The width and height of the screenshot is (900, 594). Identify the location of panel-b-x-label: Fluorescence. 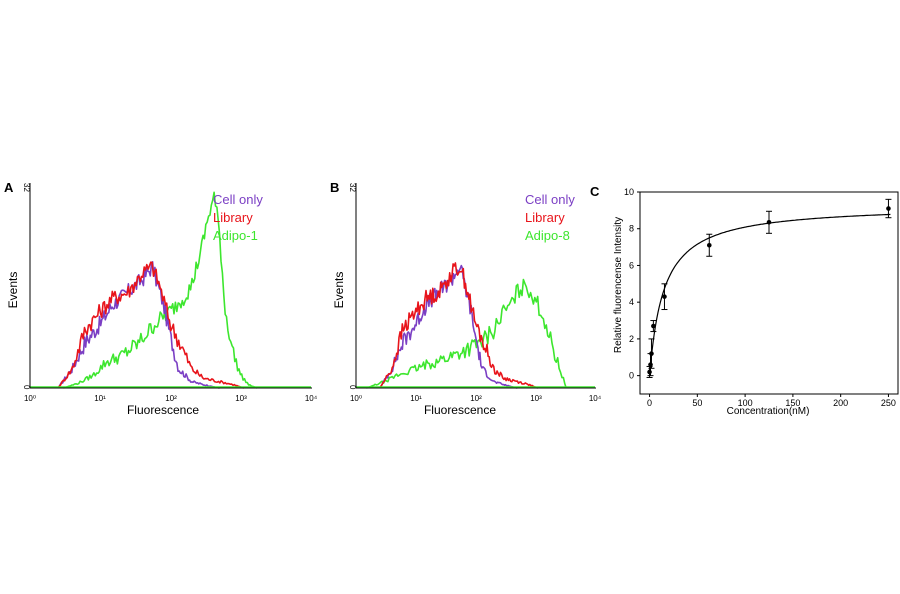
(460, 410).